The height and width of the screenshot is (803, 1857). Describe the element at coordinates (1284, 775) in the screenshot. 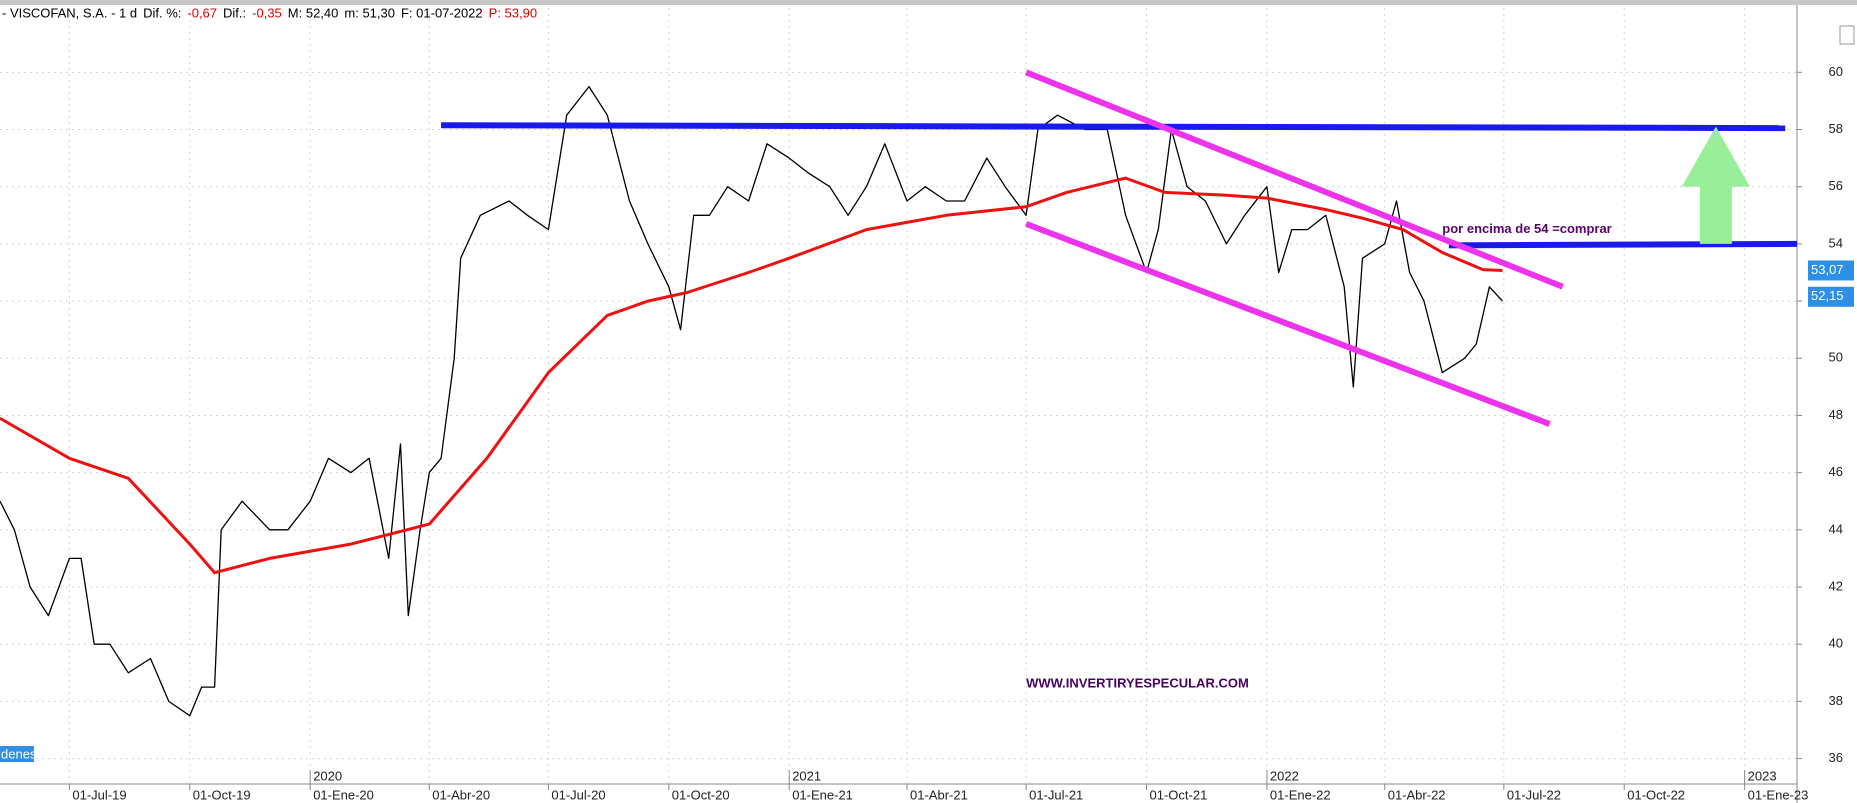

I see `year-tick-label: 2022` at that location.